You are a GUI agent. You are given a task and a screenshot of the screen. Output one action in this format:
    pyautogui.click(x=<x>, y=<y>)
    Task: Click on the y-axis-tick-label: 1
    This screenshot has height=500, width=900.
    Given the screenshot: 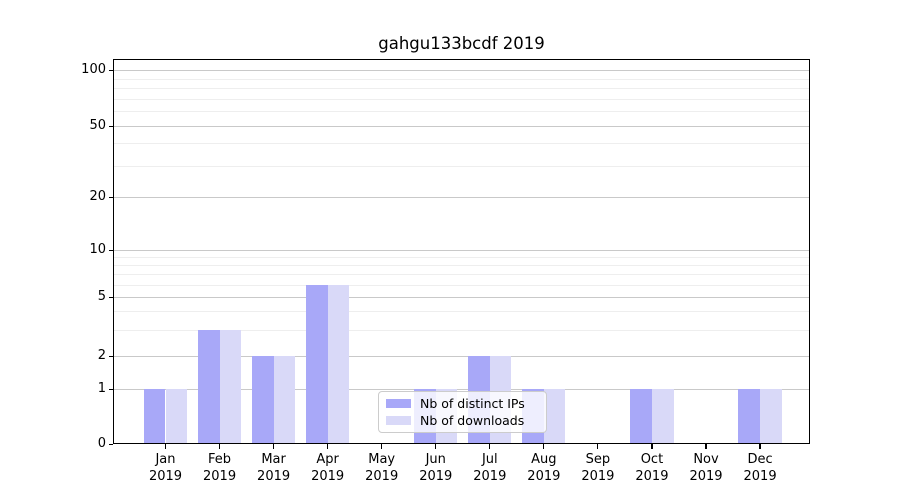 What is the action you would take?
    pyautogui.click(x=101, y=388)
    